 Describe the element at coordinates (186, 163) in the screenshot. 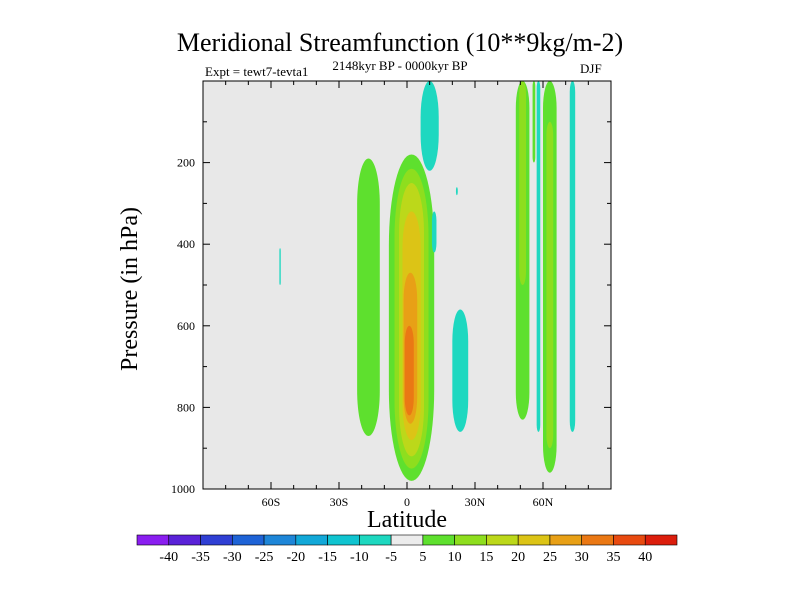

I see `y-tick-label: 200` at that location.